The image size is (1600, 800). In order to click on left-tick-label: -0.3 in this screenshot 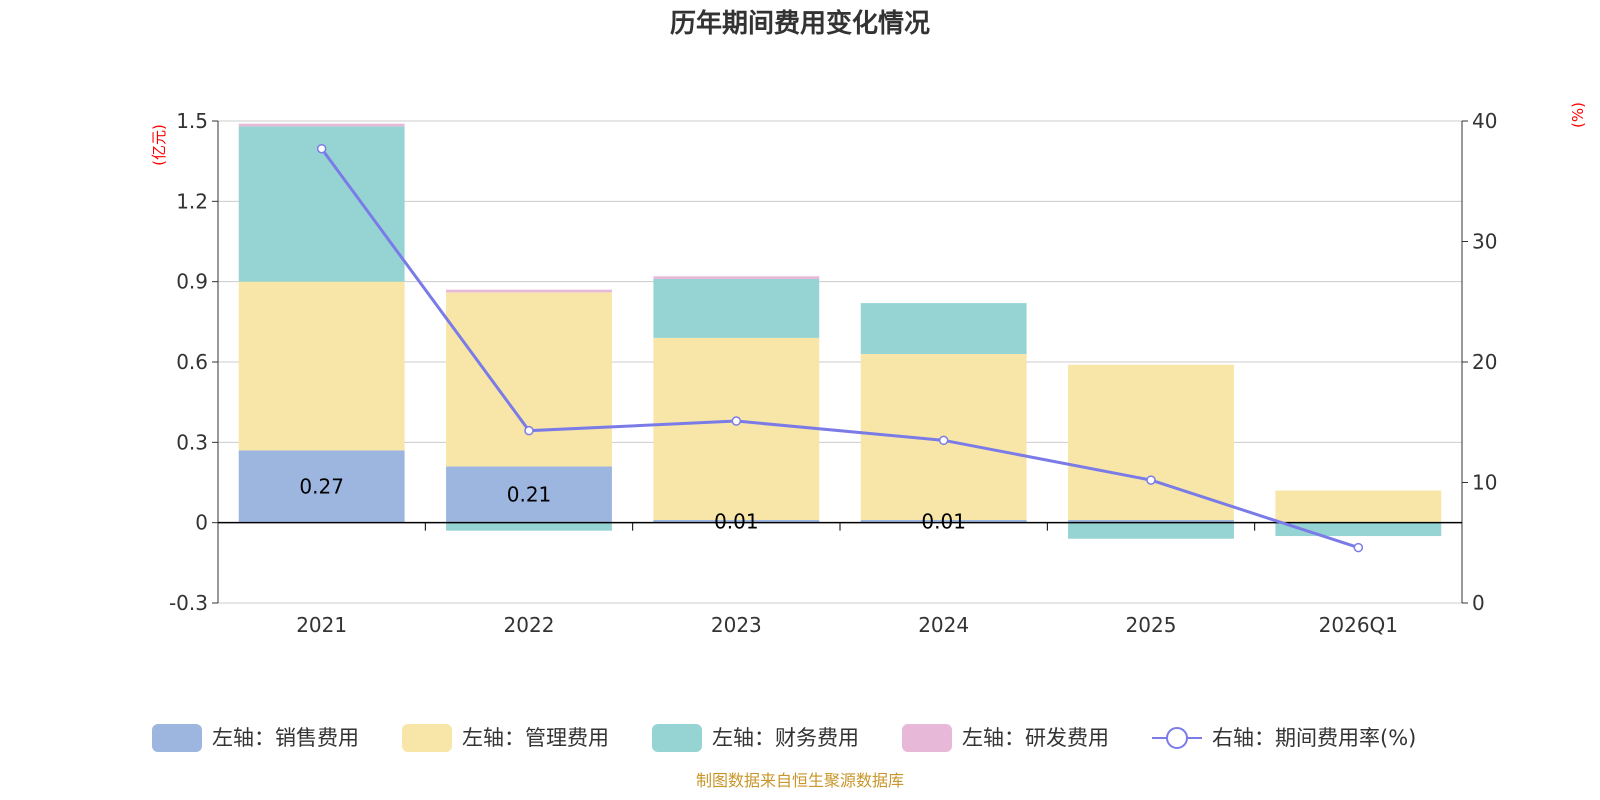, I will do `click(188, 603)`.